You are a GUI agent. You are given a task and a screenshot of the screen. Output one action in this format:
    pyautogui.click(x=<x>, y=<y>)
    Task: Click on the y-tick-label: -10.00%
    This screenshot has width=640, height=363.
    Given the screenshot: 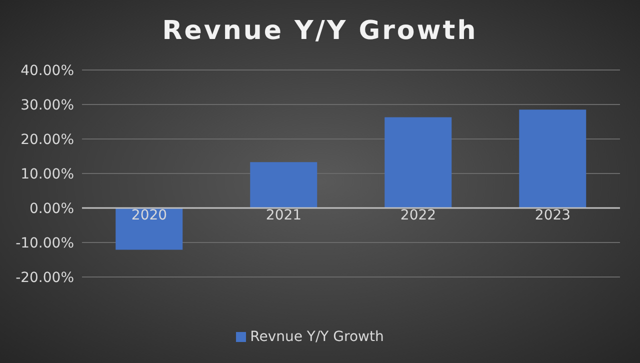 What is the action you would take?
    pyautogui.click(x=45, y=243)
    